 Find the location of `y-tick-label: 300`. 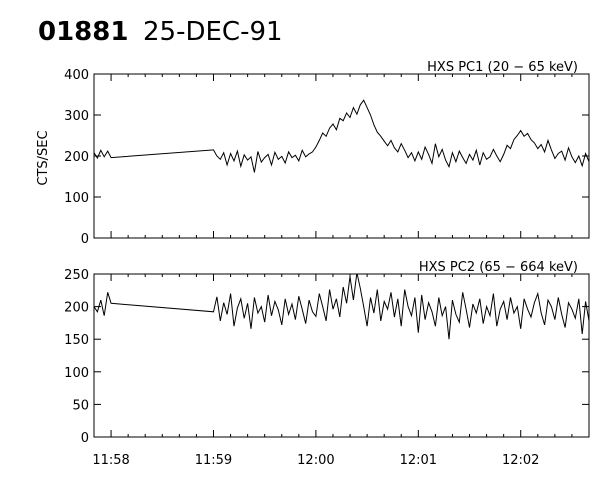

y-tick-label: 300 is located at coordinates (76, 116).